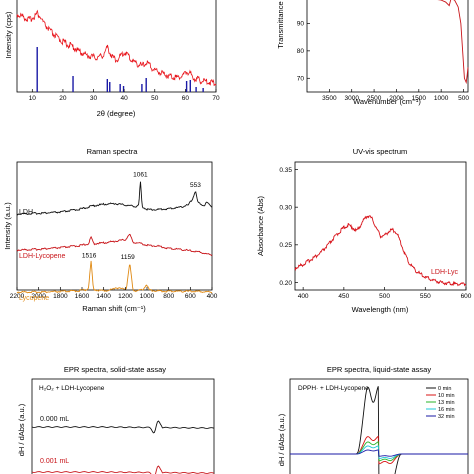 This screenshot has height=474, width=474. I want to click on xrd-x-tick-label: 40, so click(125, 98).